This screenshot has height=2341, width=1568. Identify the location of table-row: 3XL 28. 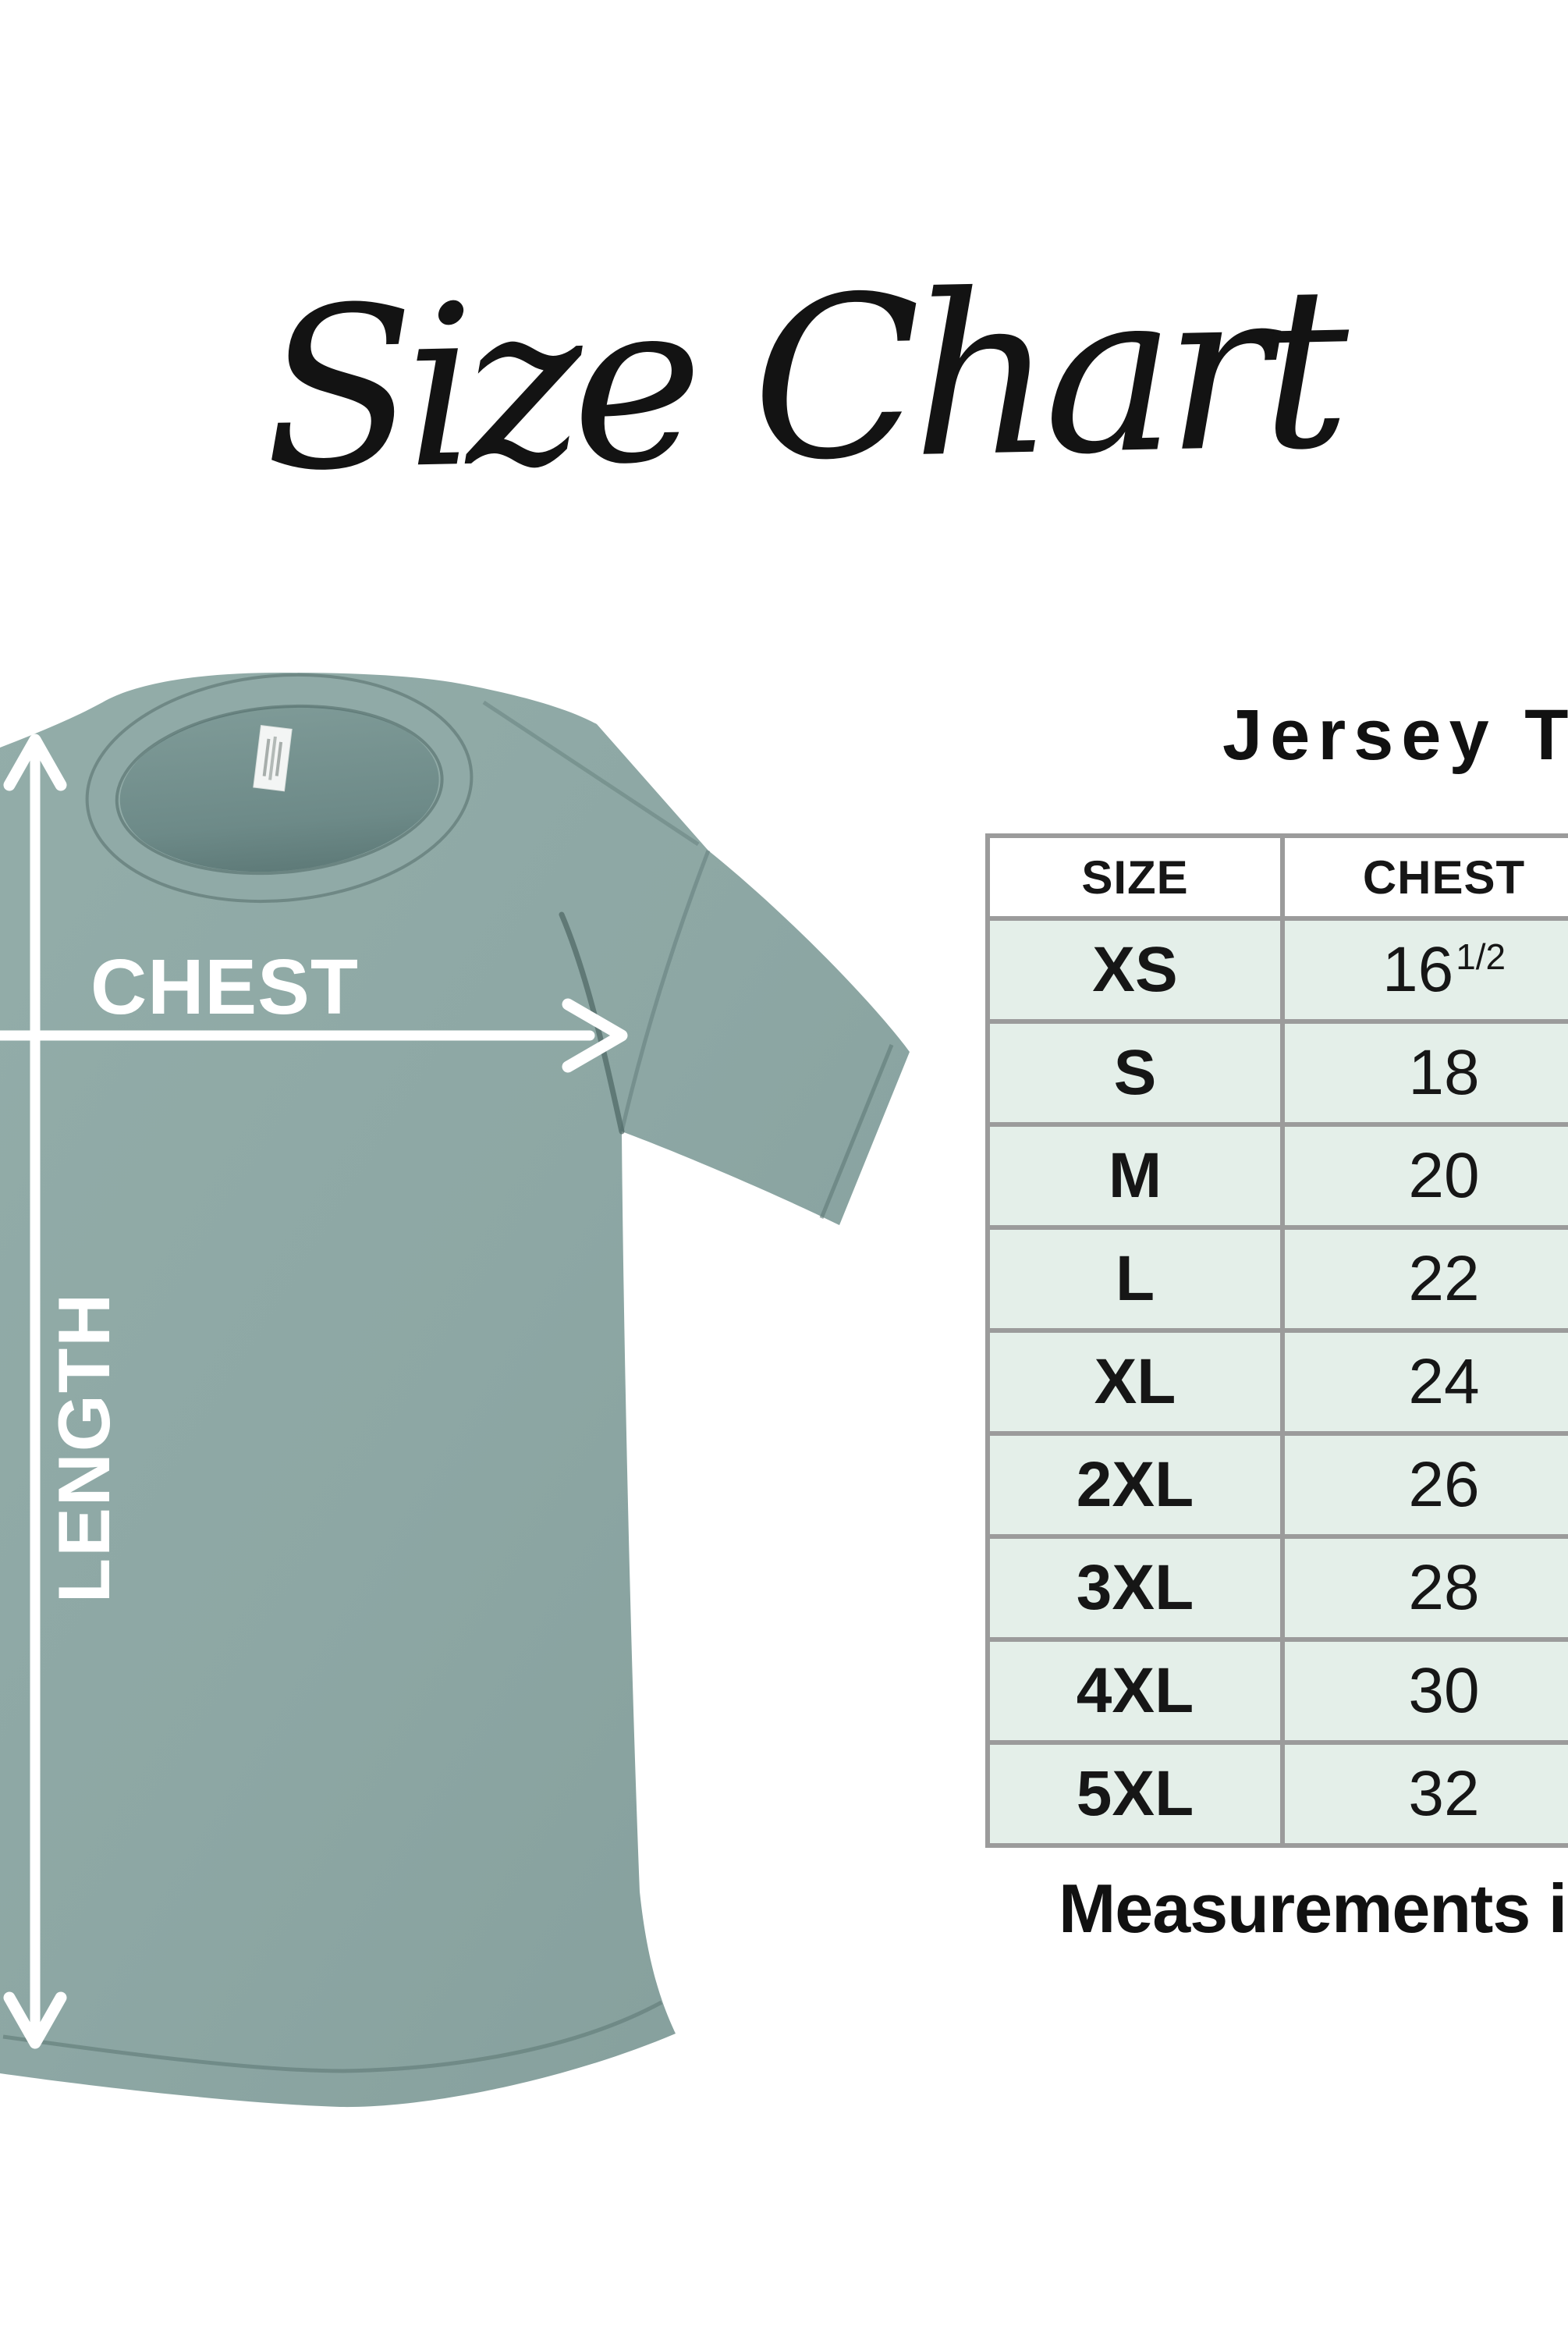
(1276, 1588).